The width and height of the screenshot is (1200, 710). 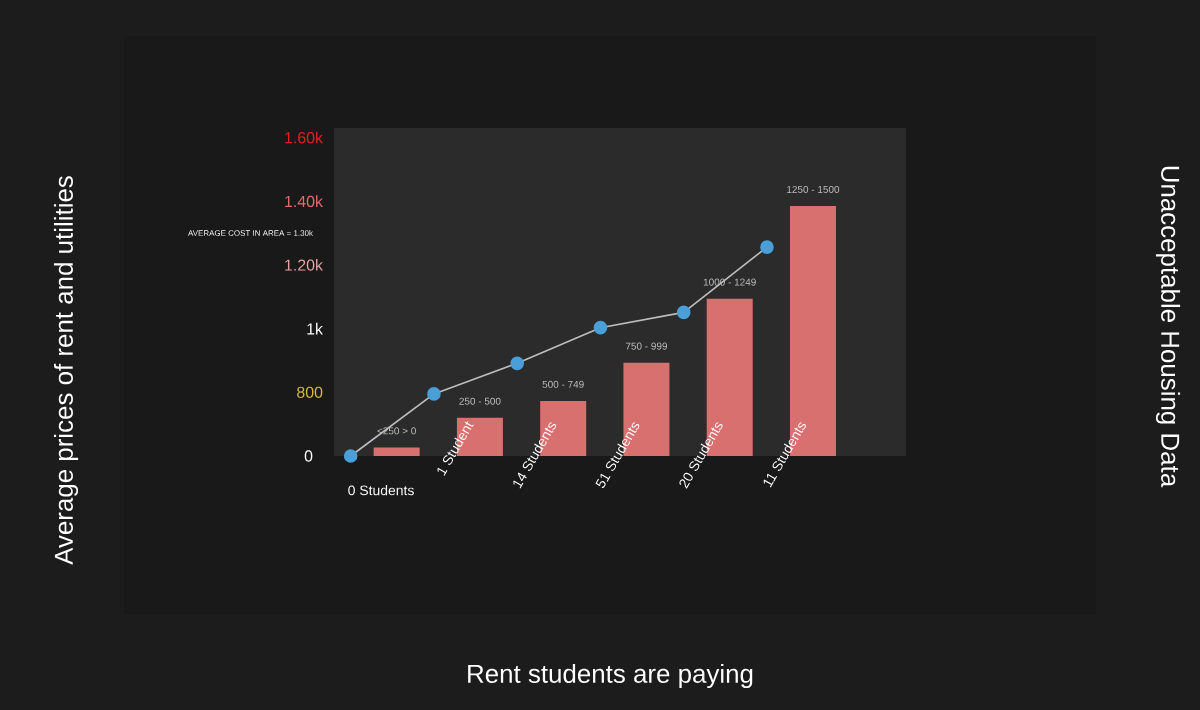 I want to click on text: Unacceptable Housing Data, so click(x=1168, y=327).